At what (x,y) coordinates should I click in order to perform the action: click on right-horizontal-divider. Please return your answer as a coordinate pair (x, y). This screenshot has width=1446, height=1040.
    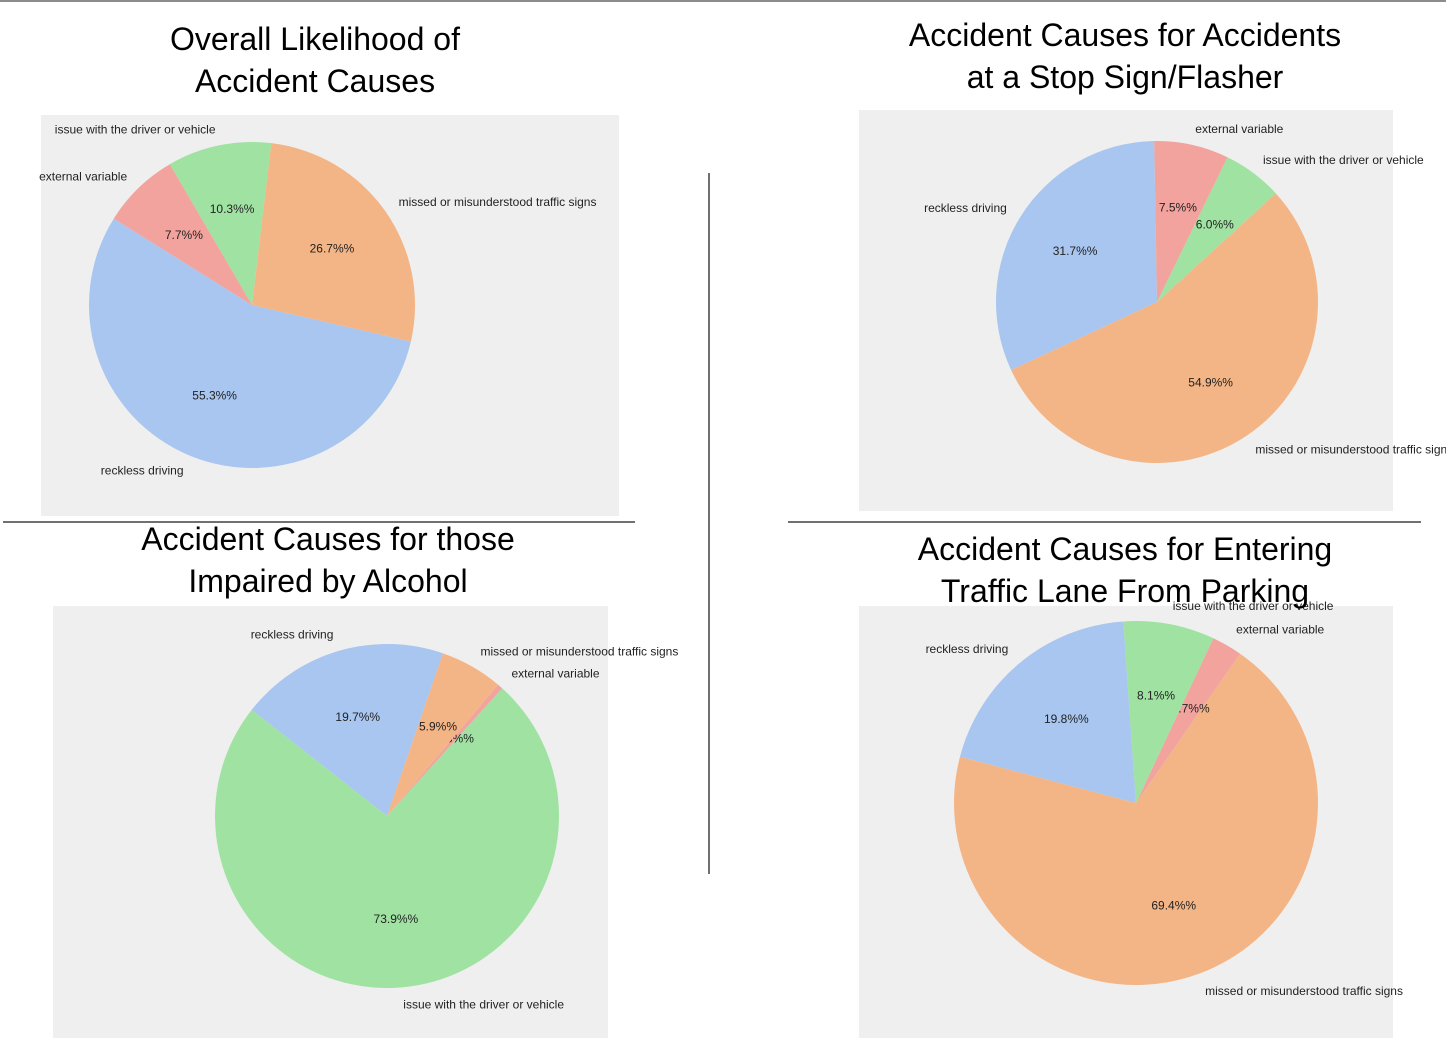
    Looking at the image, I should click on (1104, 522).